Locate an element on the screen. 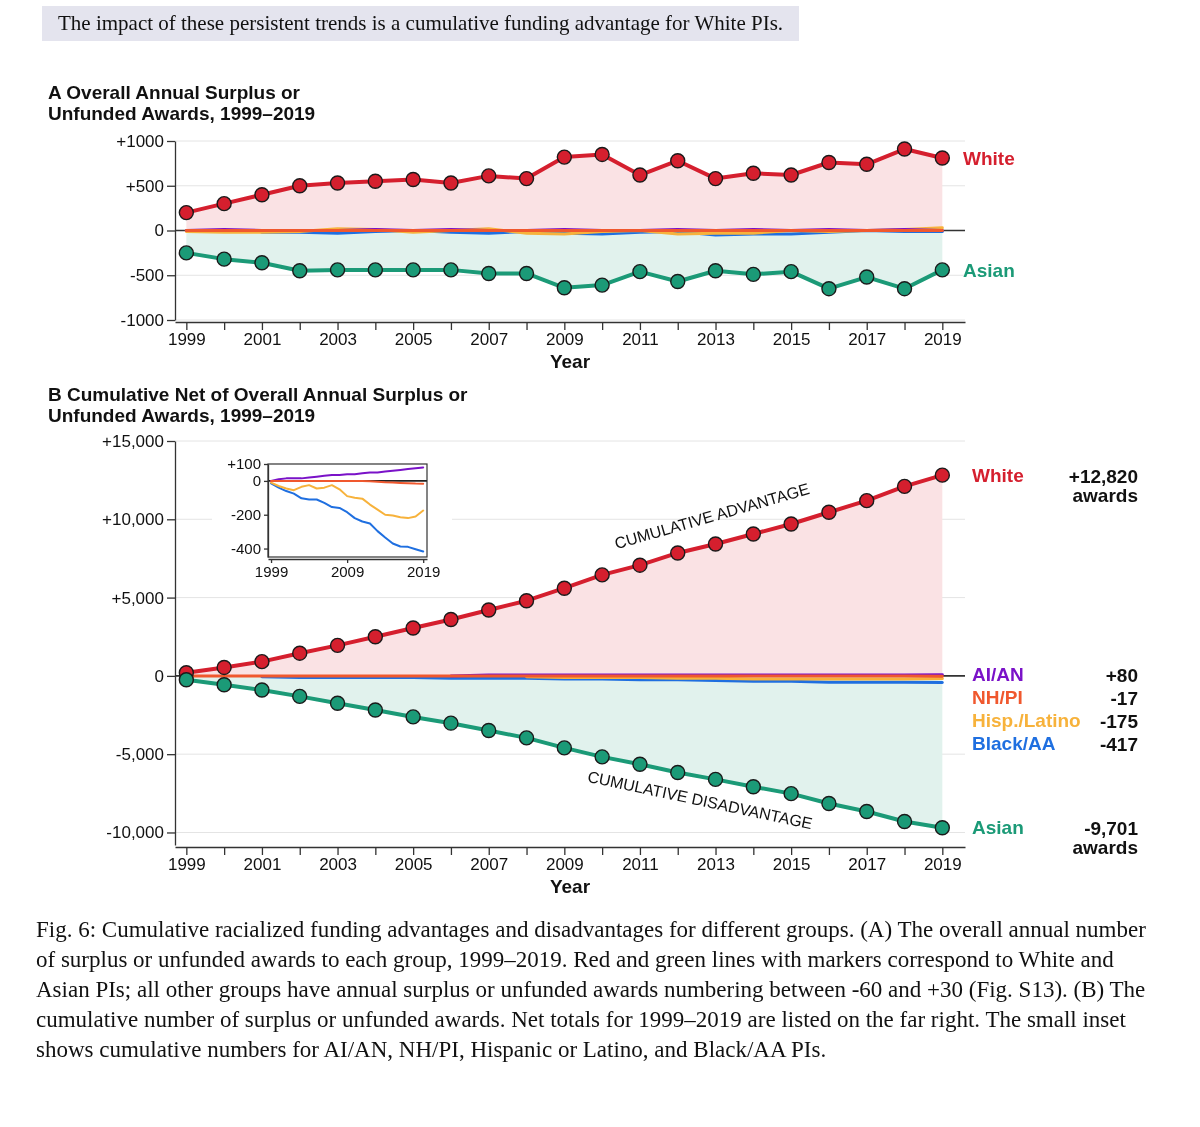 Image resolution: width=1200 pixels, height=1127 pixels. y-tick-label: -5,000 is located at coordinates (139, 755).